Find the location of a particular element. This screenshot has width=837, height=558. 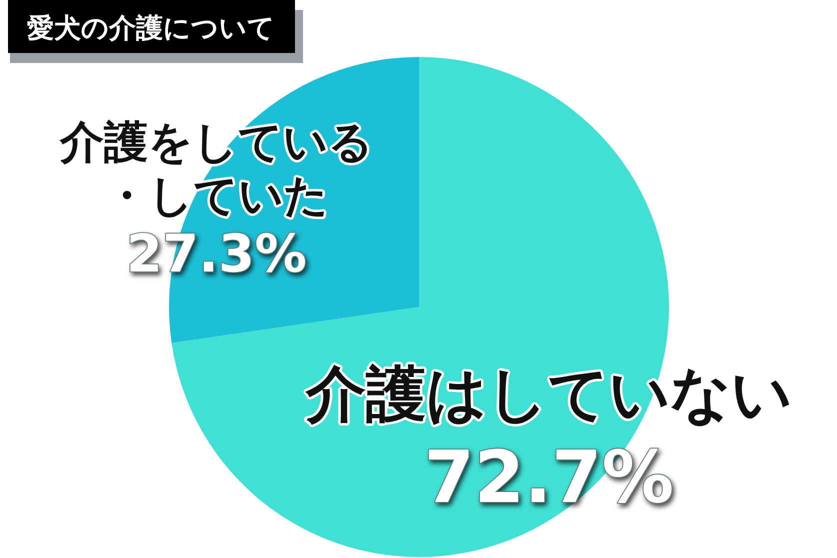

chart-title: 愛犬の介護について is located at coordinates (151, 28).